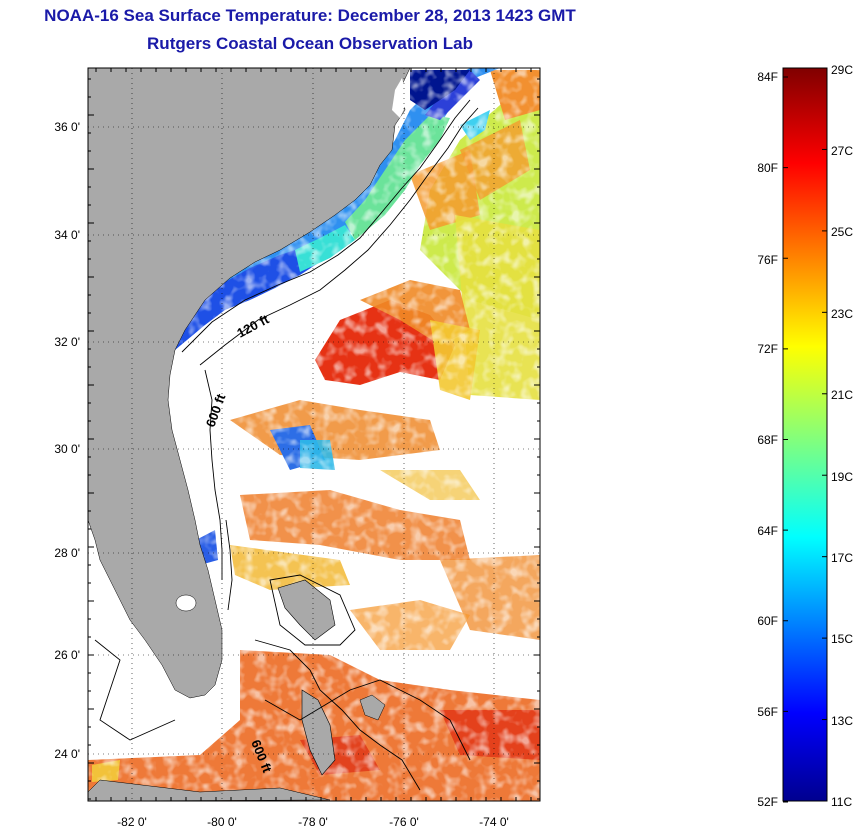 This screenshot has height=832, width=864. I want to click on colorbar-c-label: 25C, so click(842, 232).